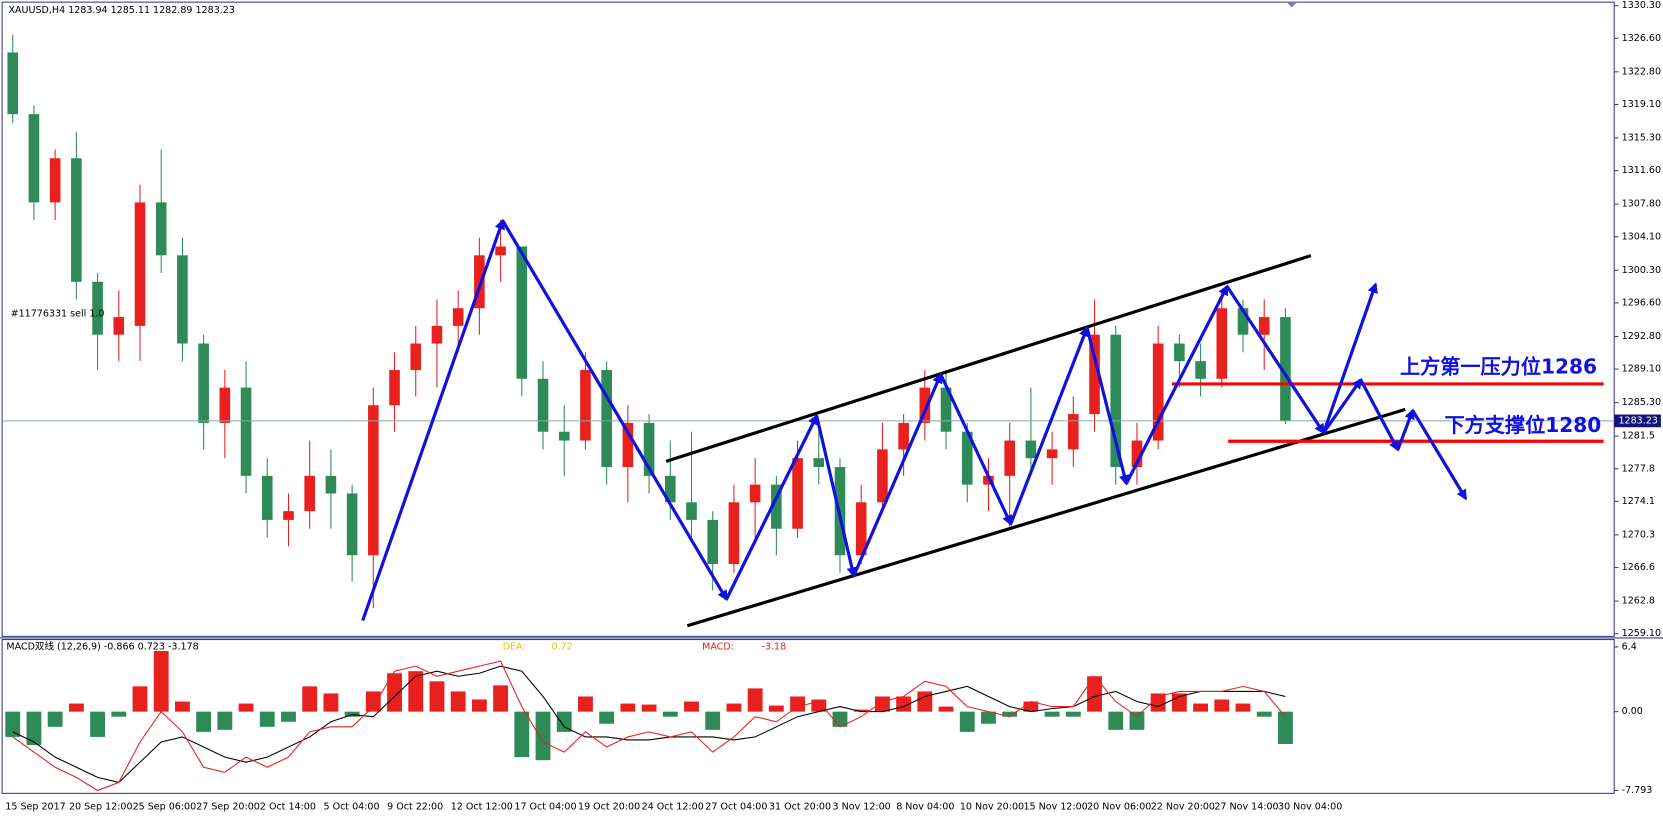 Image resolution: width=1663 pixels, height=826 pixels. What do you see at coordinates (1641, 170) in the screenshot?
I see `y-tick-label: 1311.60` at bounding box center [1641, 170].